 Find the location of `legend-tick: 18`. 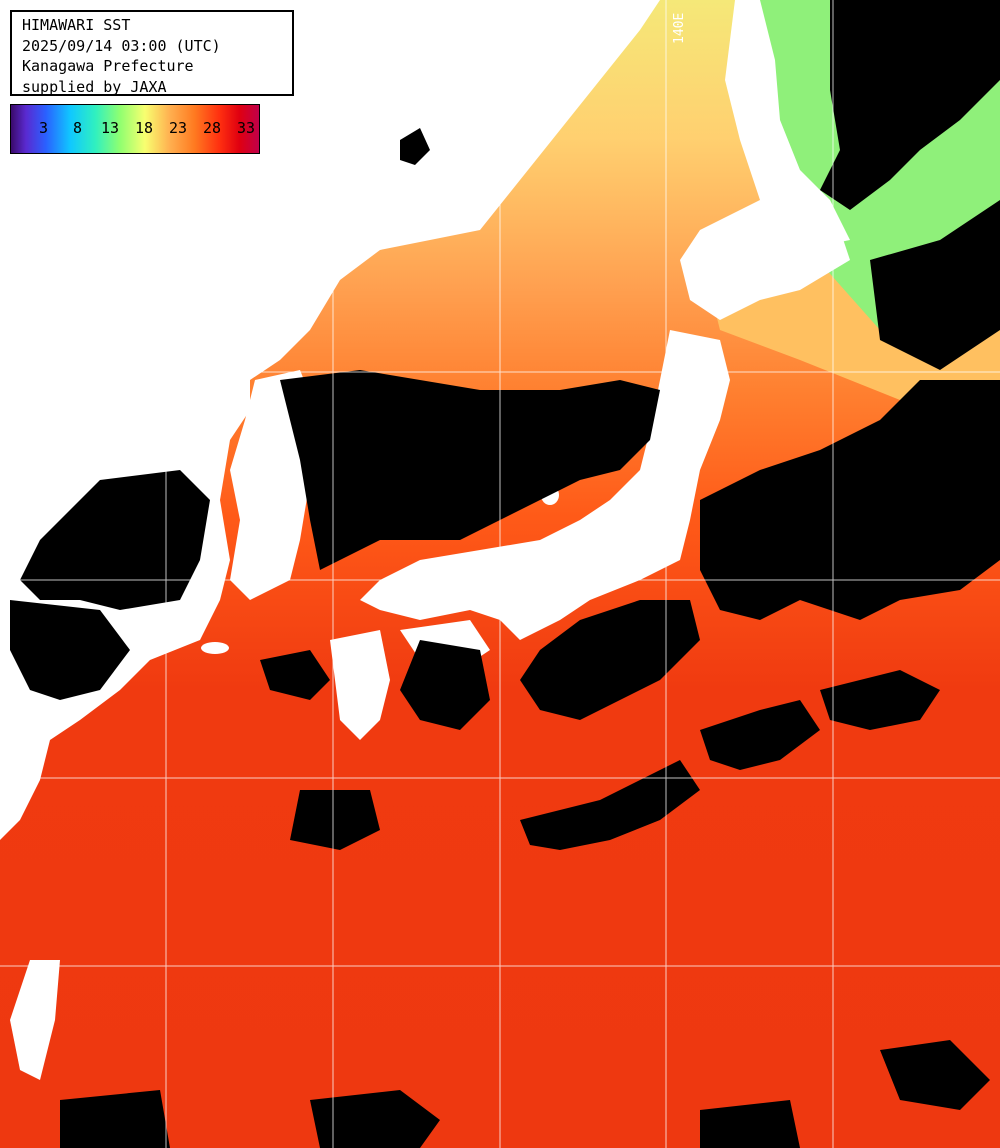

legend-tick: 18 is located at coordinates (144, 128).